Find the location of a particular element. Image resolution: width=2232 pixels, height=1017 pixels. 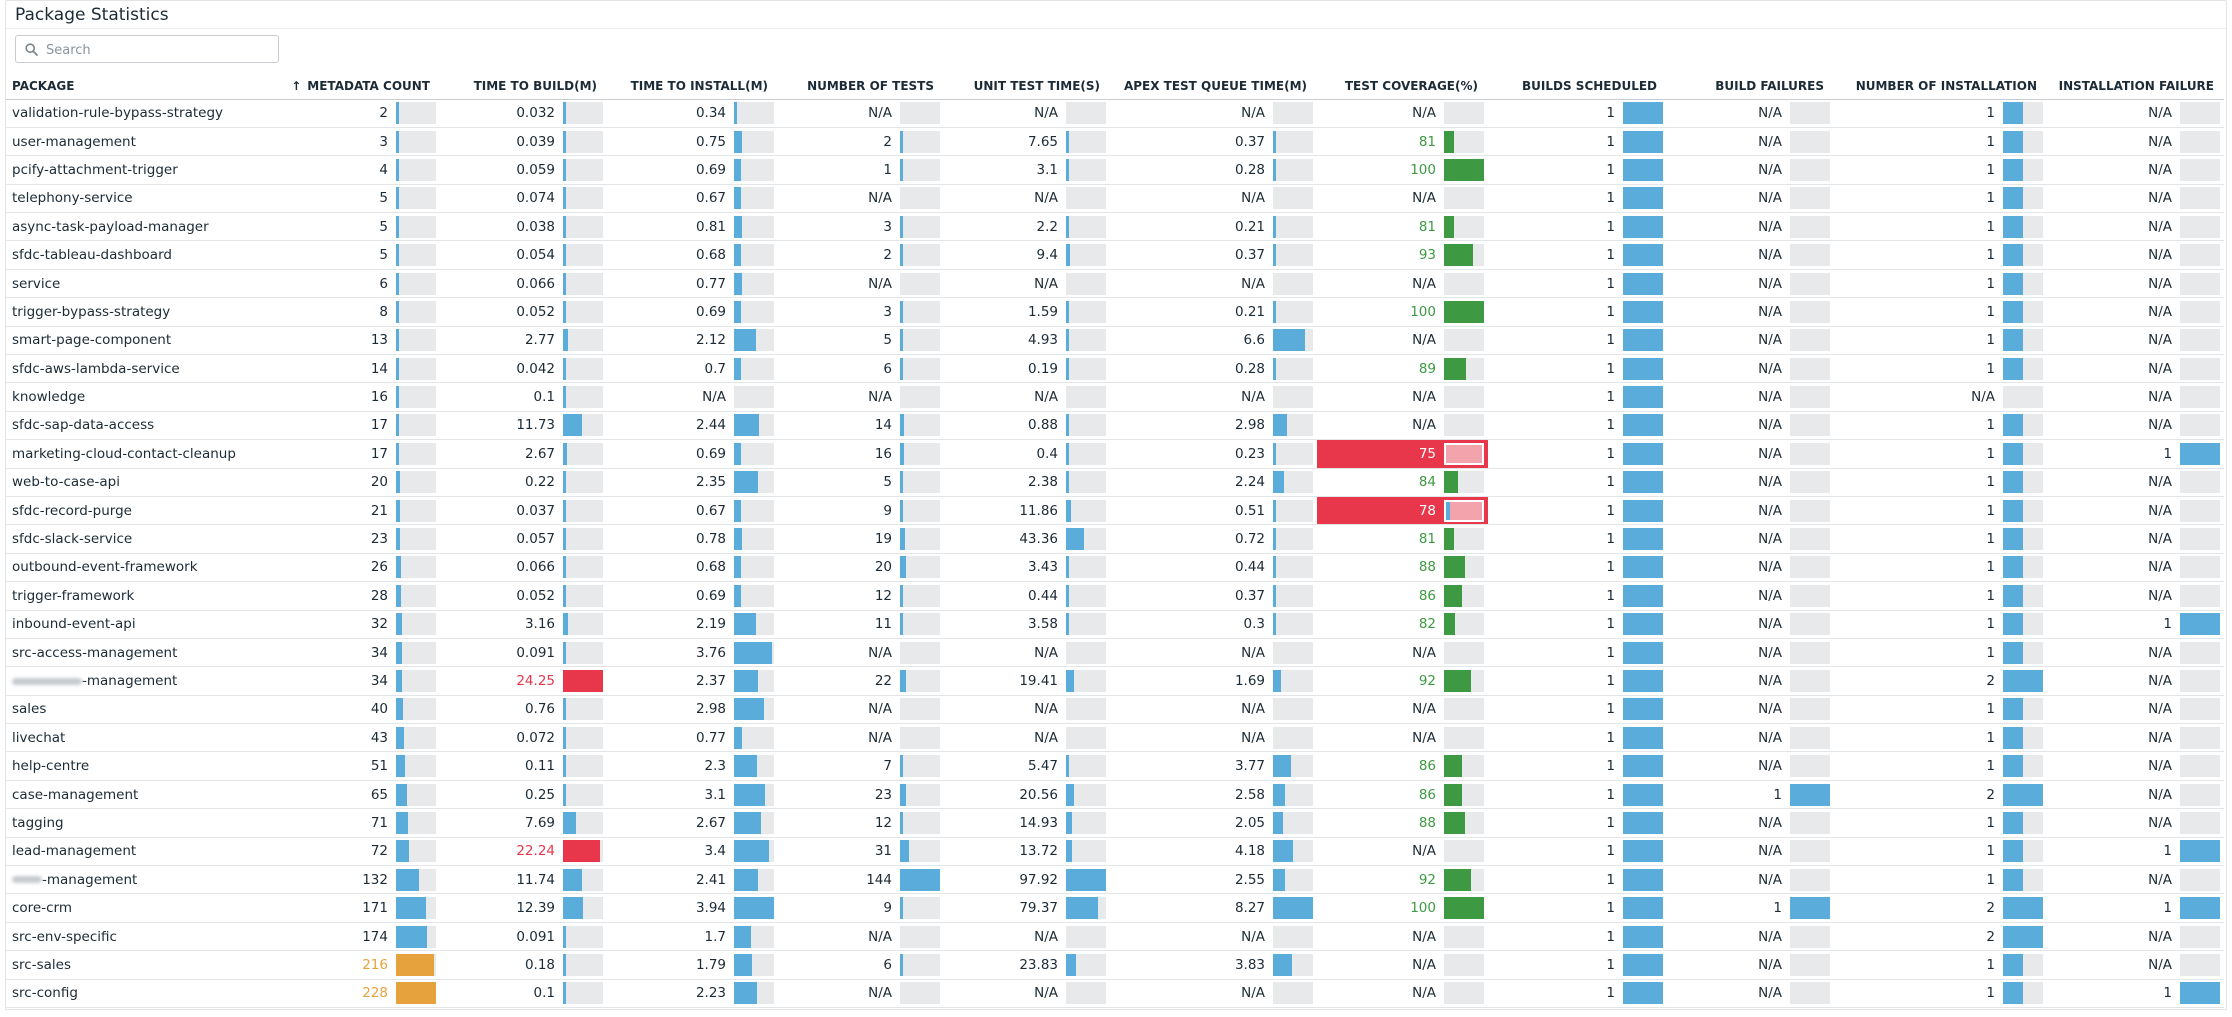

column-header-build-failures: BUILD FAILURES is located at coordinates (1750, 86).